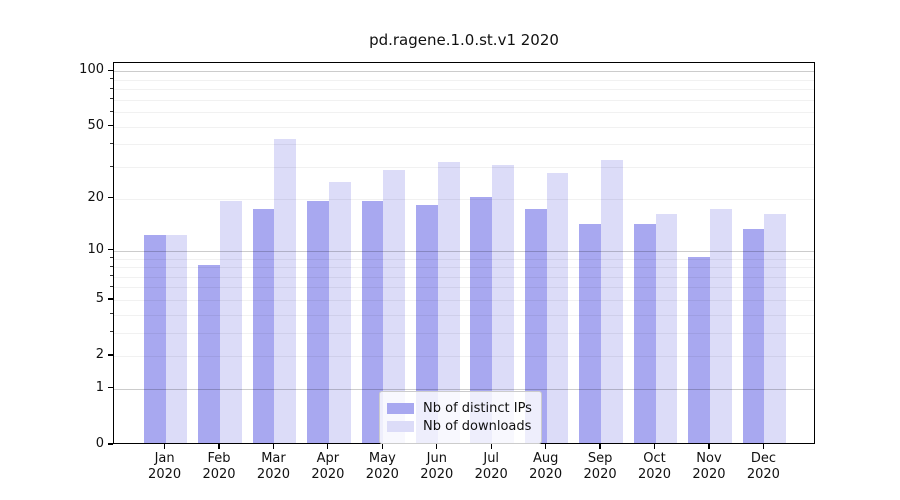 This screenshot has width=900, height=500. I want to click on y-tick-label-0: 0, so click(99, 443).